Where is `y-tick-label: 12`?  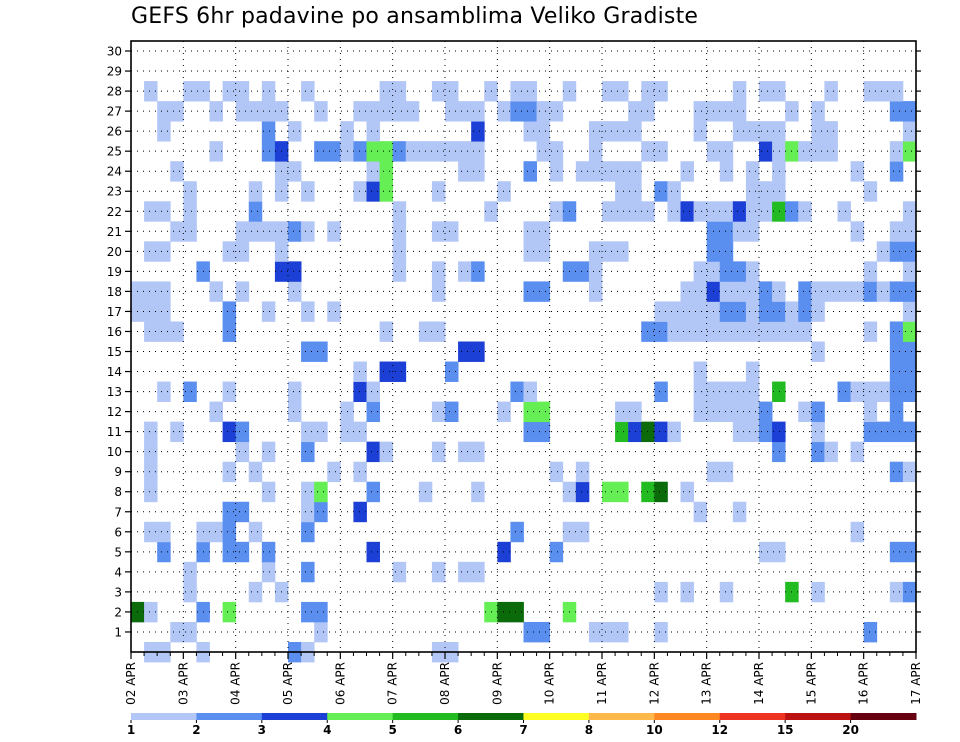
y-tick-label: 12 is located at coordinates (114, 412).